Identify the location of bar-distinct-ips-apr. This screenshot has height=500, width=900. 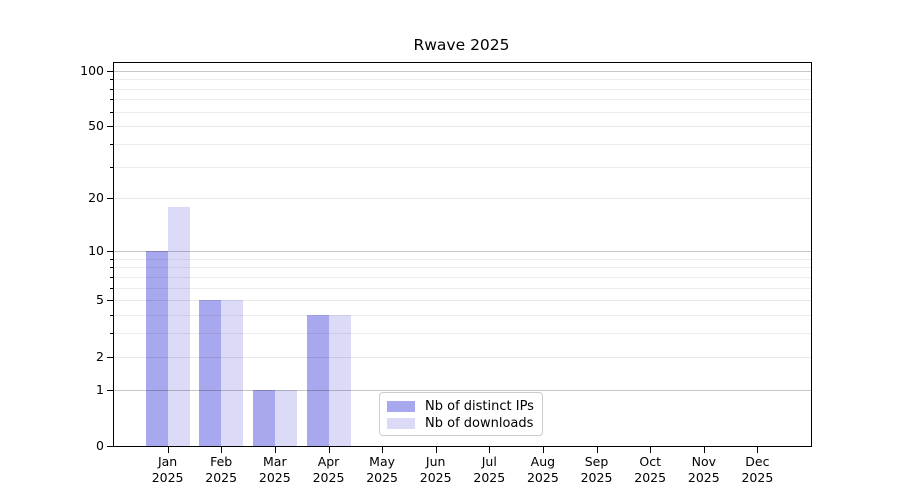
(317, 380).